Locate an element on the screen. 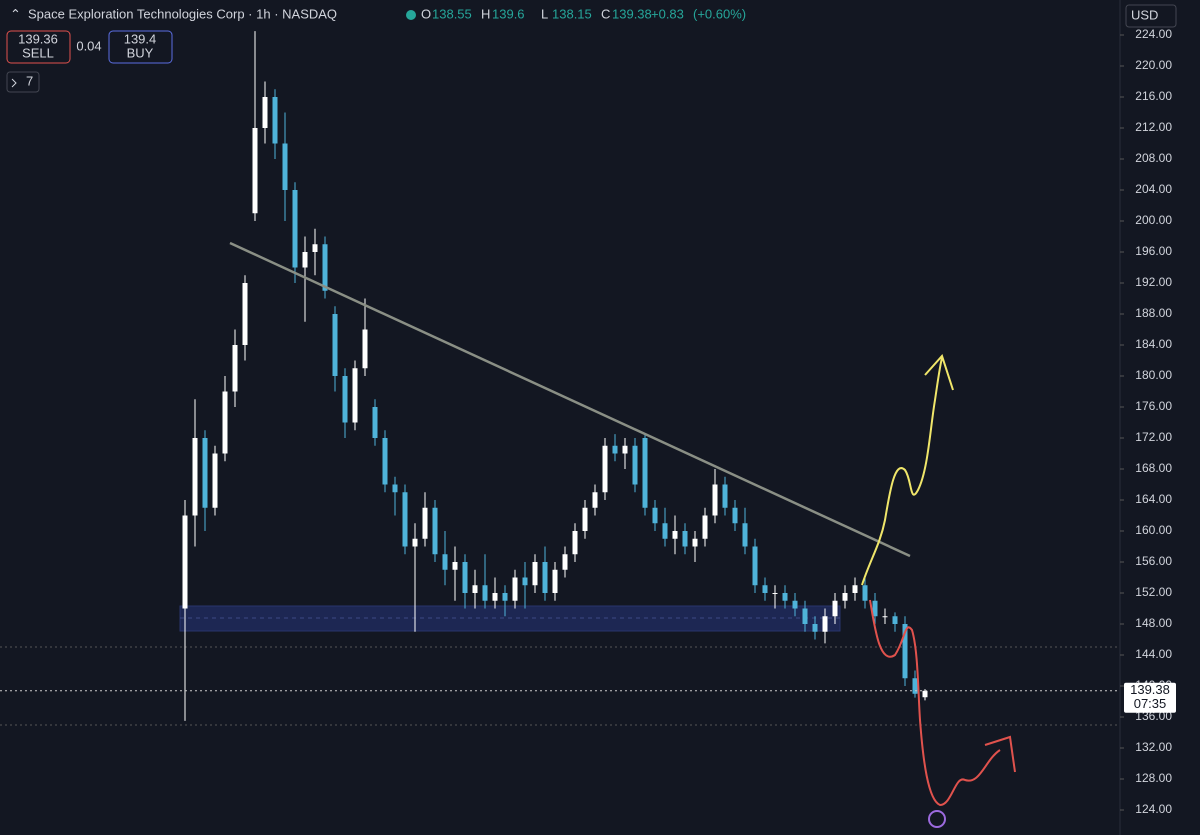 This screenshot has height=835, width=1200. countdown: 07:35 is located at coordinates (1150, 703).